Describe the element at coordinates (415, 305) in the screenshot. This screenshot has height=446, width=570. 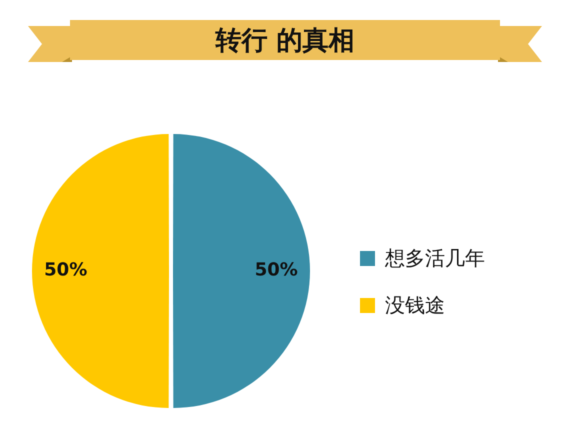
I see `legend-label: 没钱途` at that location.